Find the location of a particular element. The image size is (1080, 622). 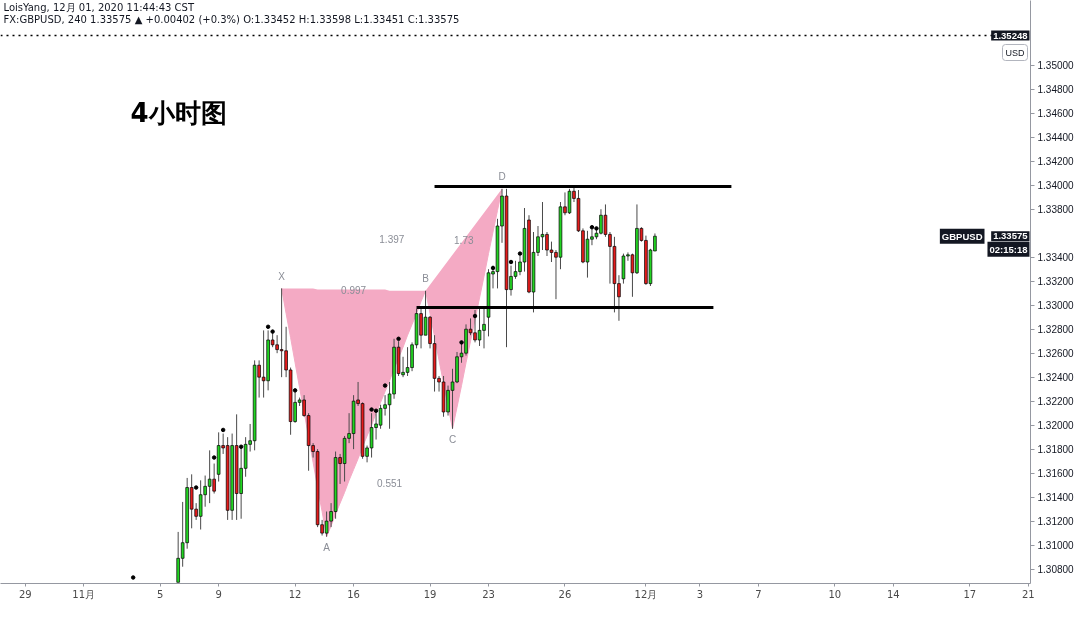

y-tick-label: 1.31000 is located at coordinates (1056, 546).